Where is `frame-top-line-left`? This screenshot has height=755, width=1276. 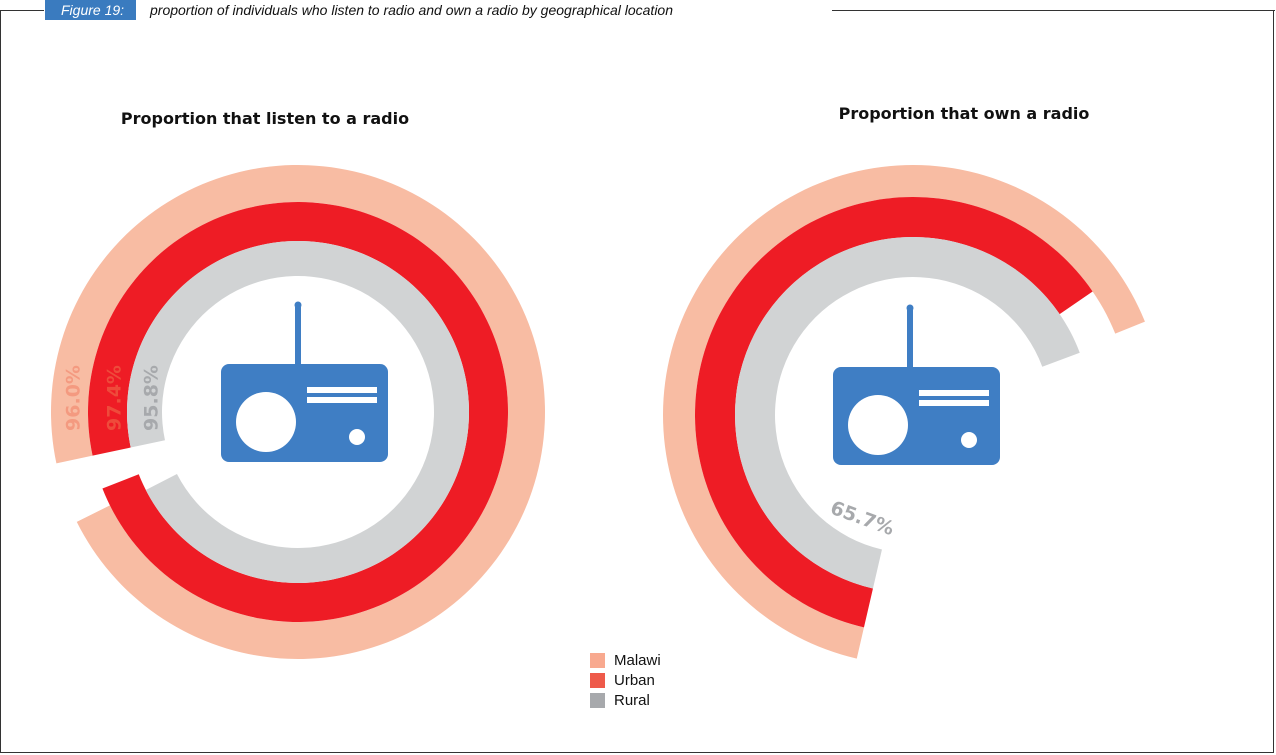 frame-top-line-left is located at coordinates (22, 10).